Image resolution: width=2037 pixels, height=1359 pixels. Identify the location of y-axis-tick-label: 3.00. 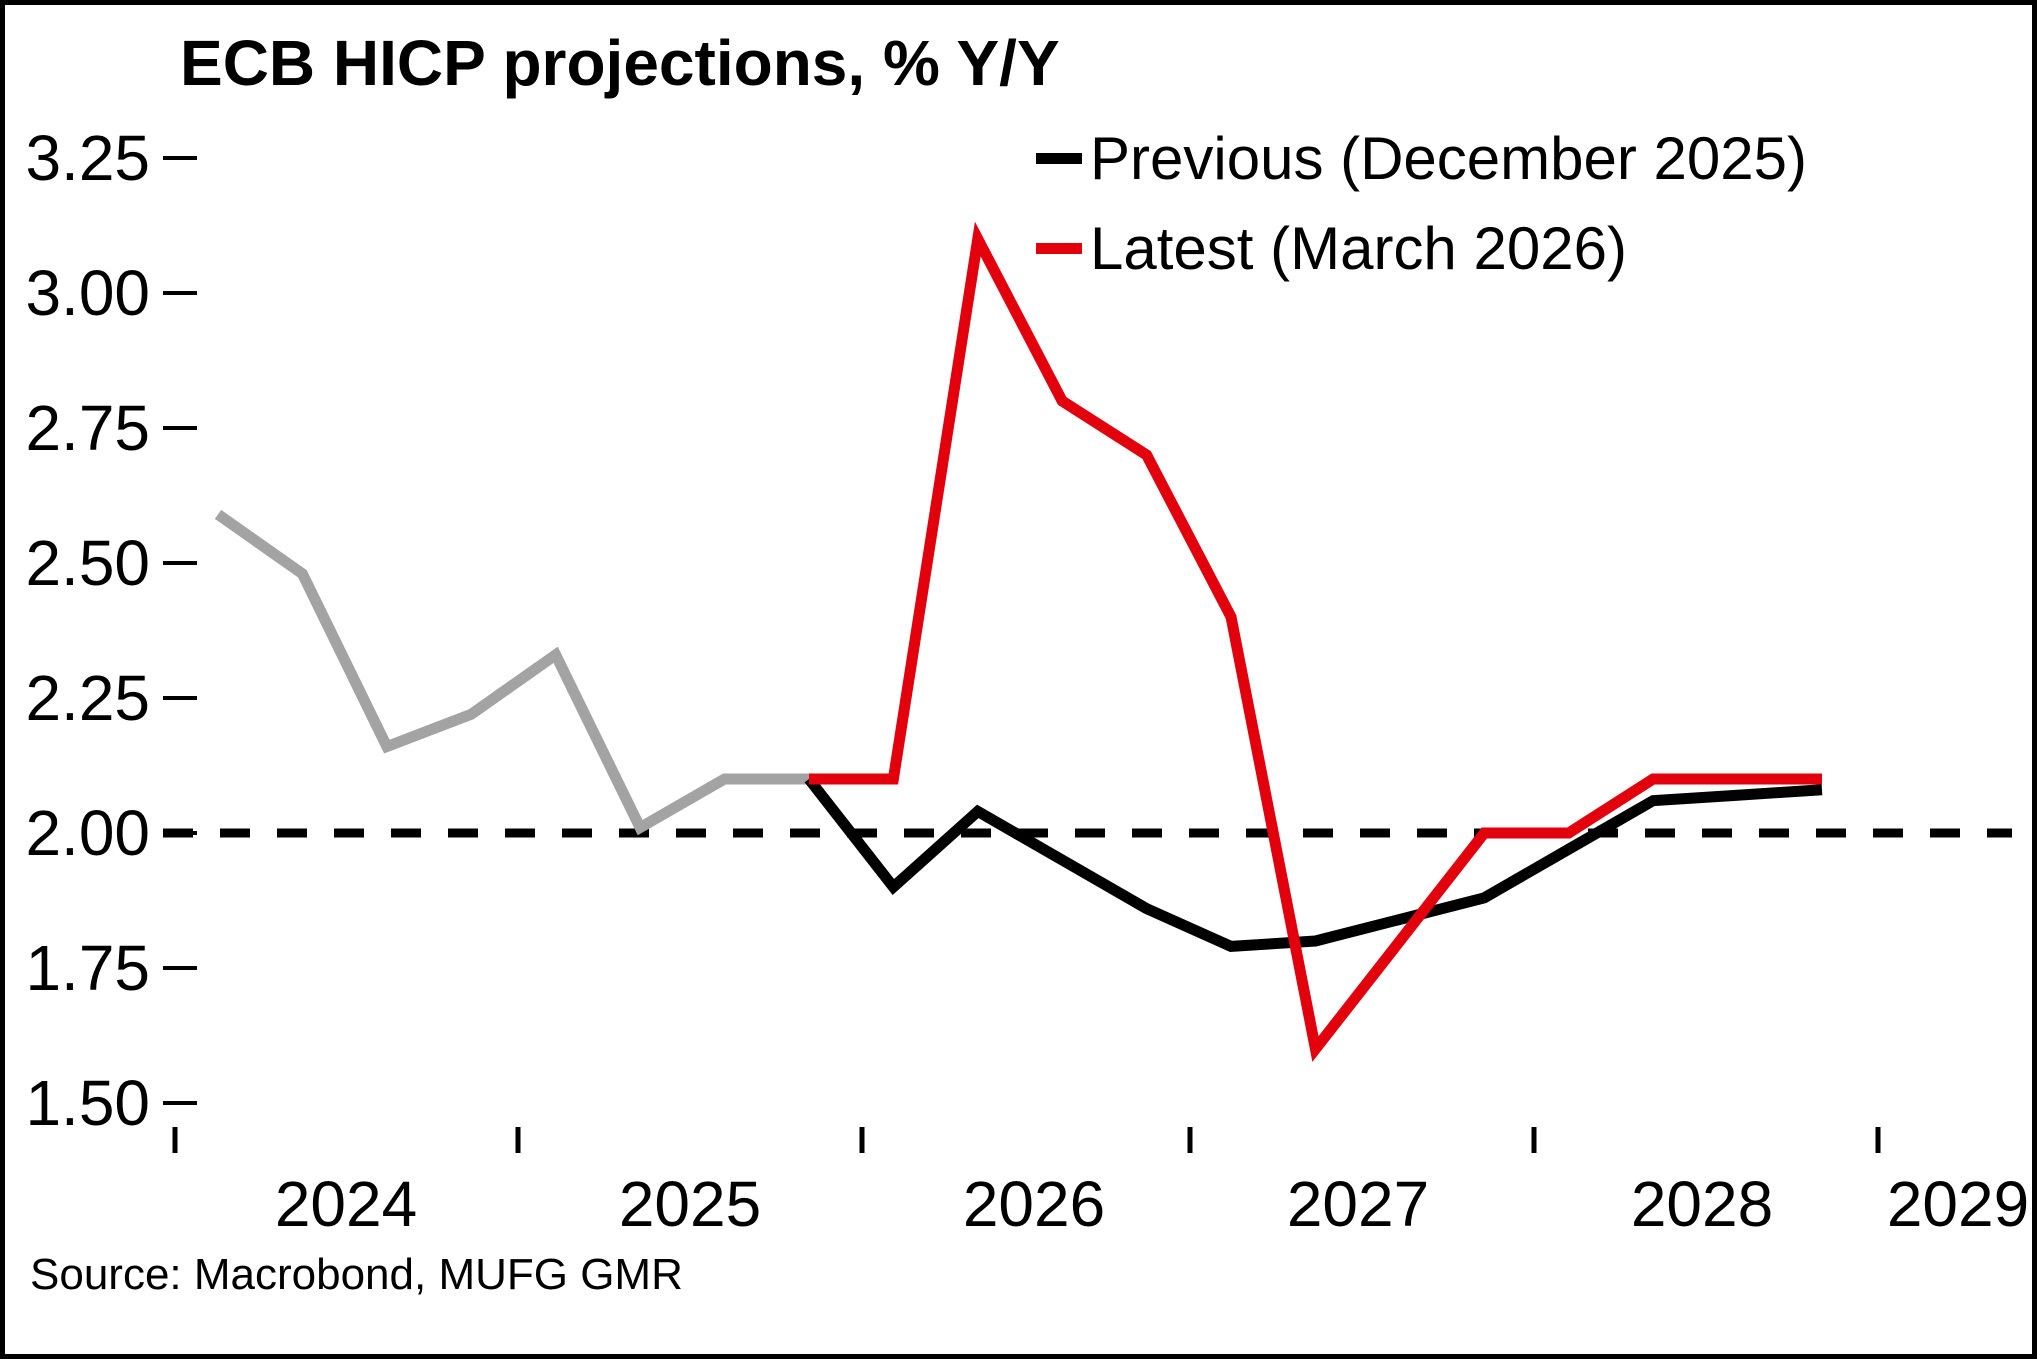
(87, 293).